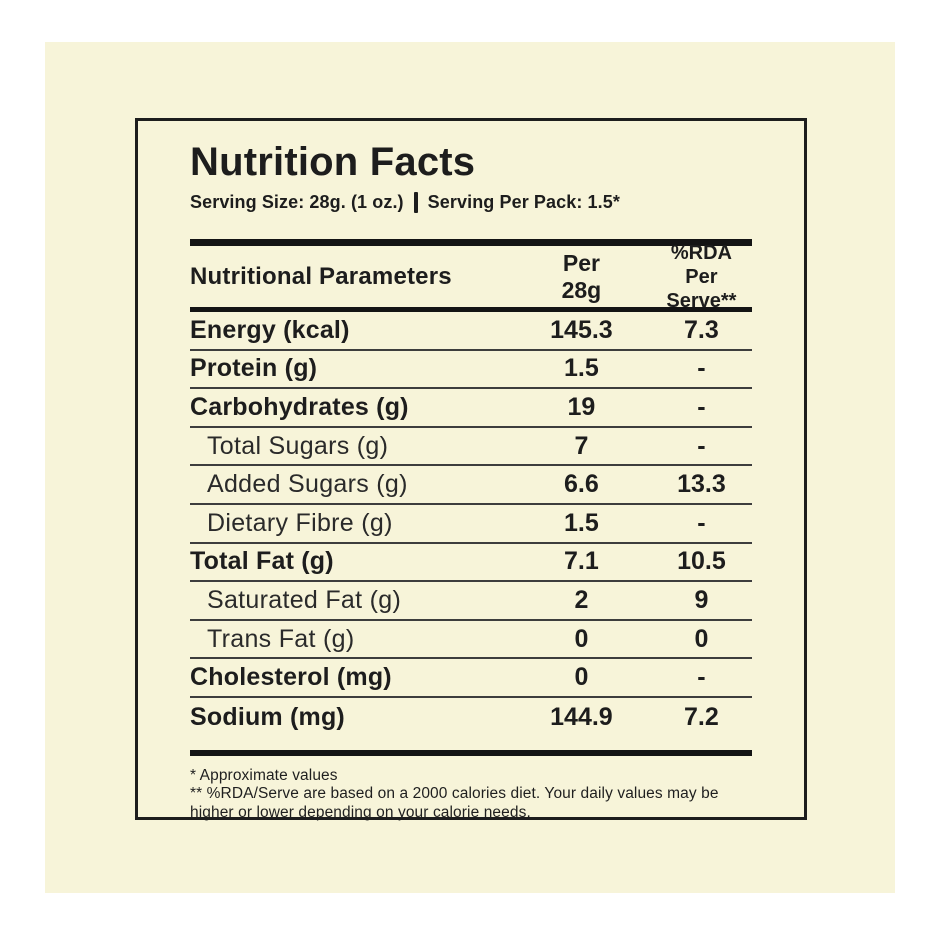 Image resolution: width=940 pixels, height=940 pixels. What do you see at coordinates (701, 599) in the screenshot?
I see `row-rda-value: 9` at bounding box center [701, 599].